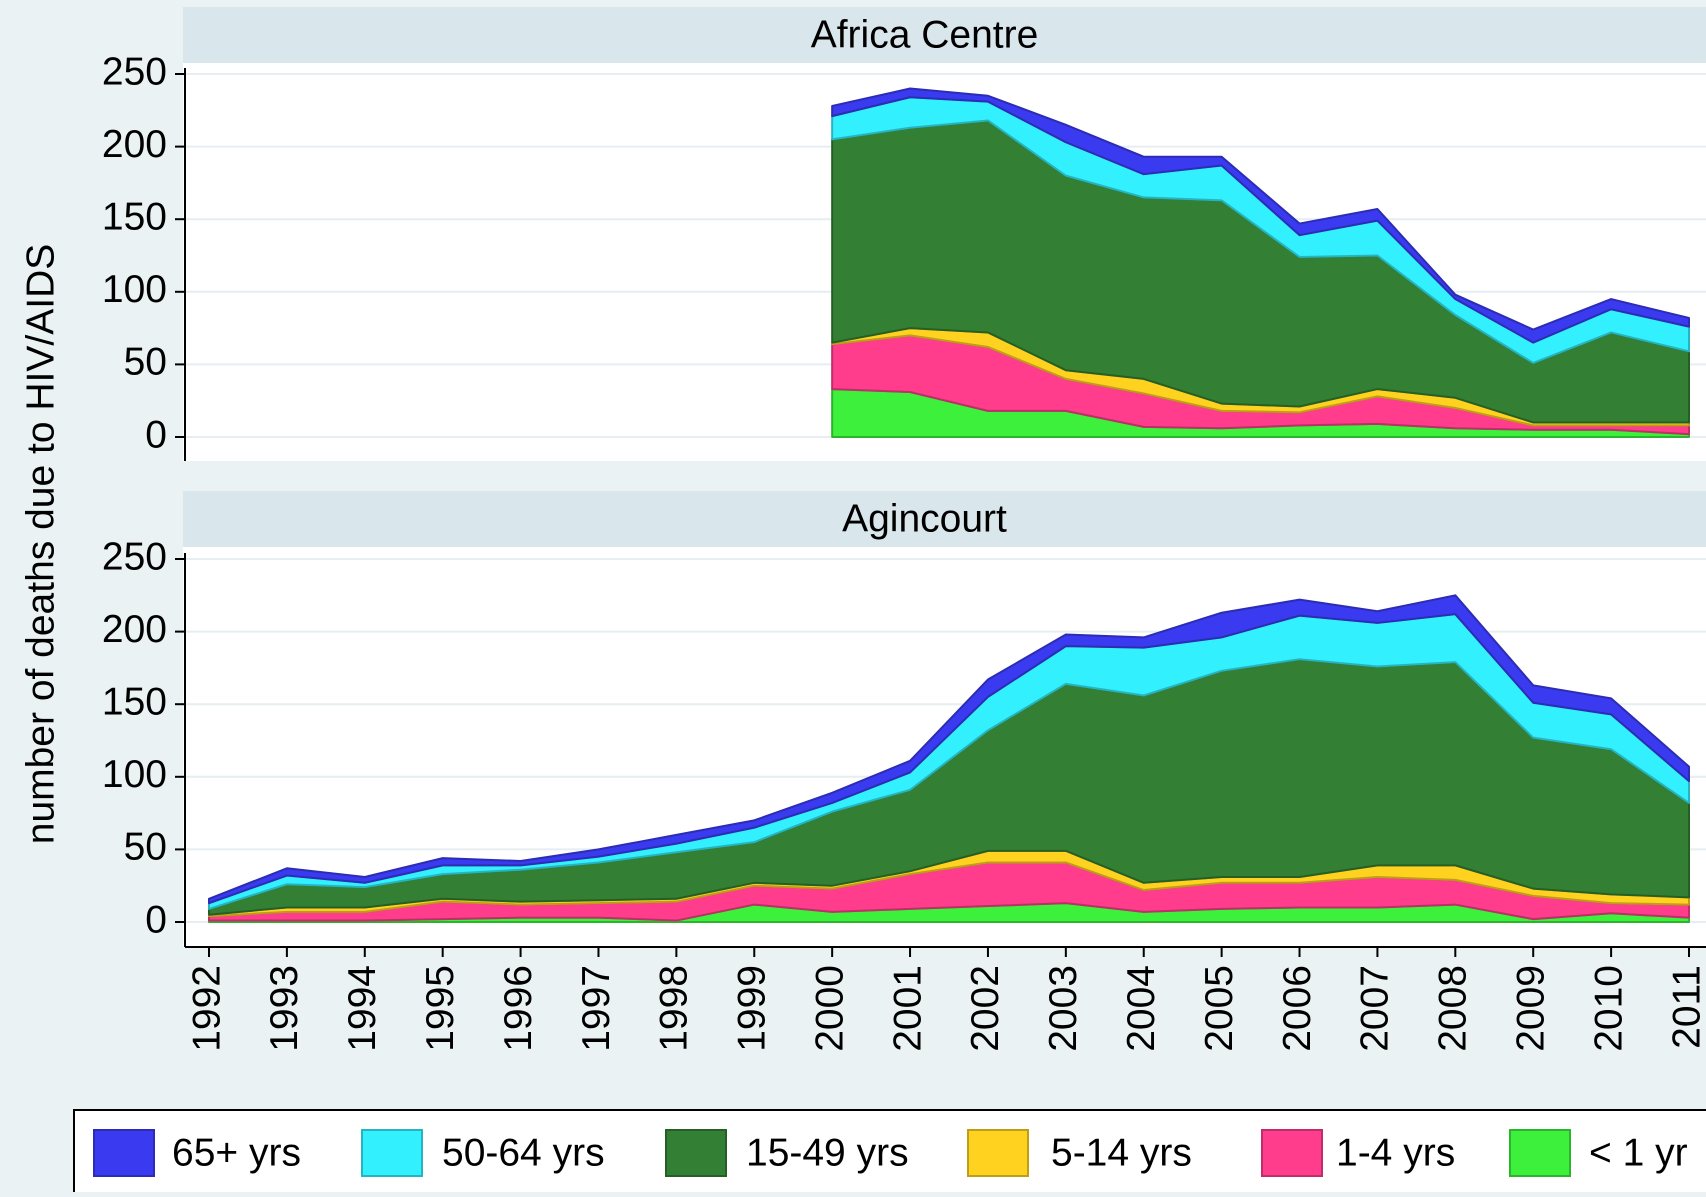  I want to click on x-tick-label: 1996, so click(518, 1008).